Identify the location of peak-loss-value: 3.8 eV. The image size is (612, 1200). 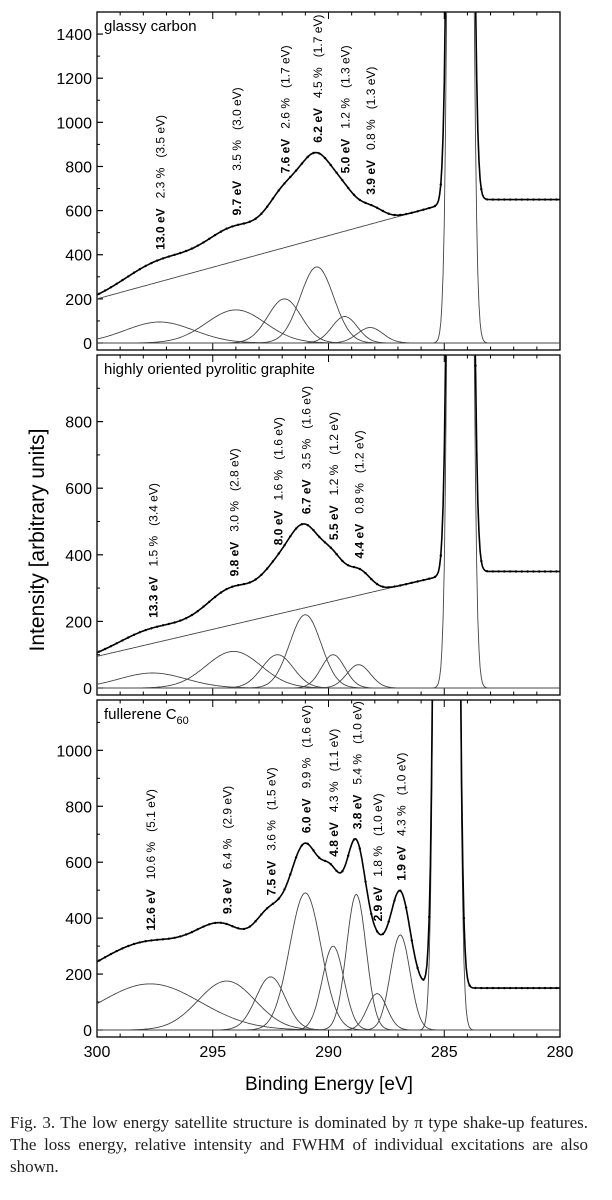
(357, 812).